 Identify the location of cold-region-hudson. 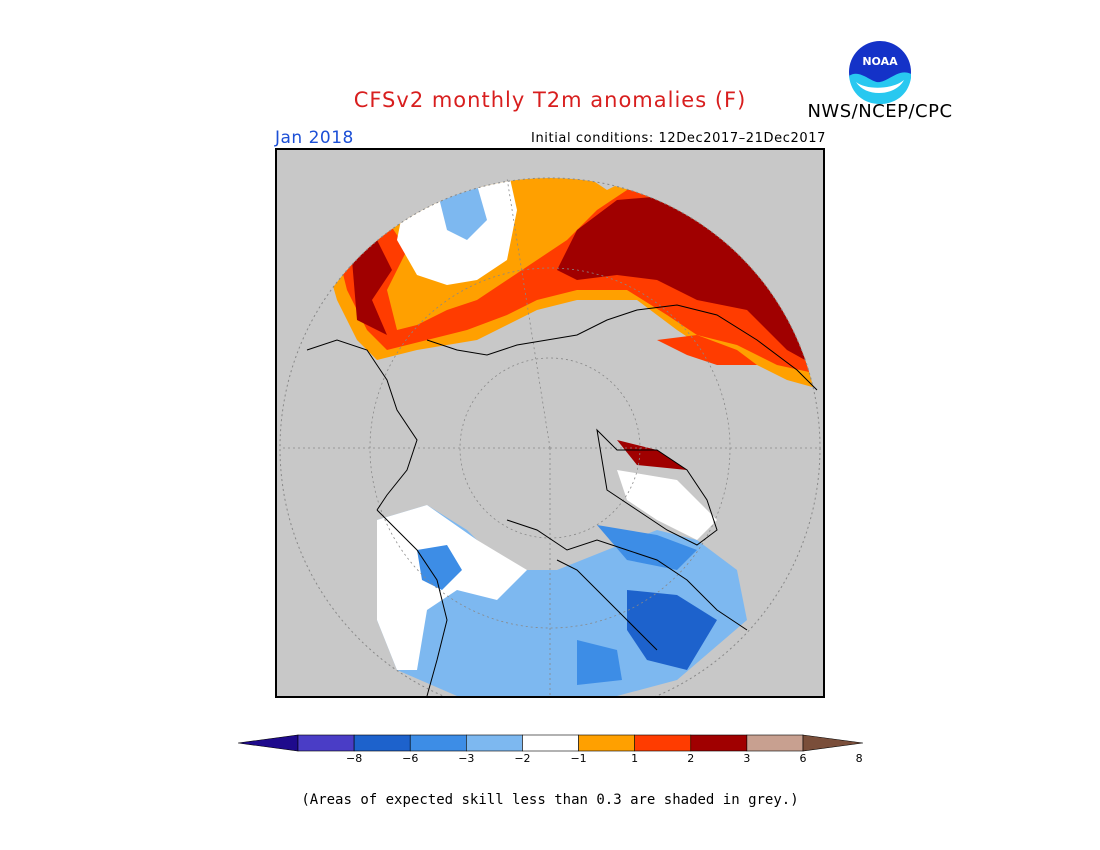
(672, 630).